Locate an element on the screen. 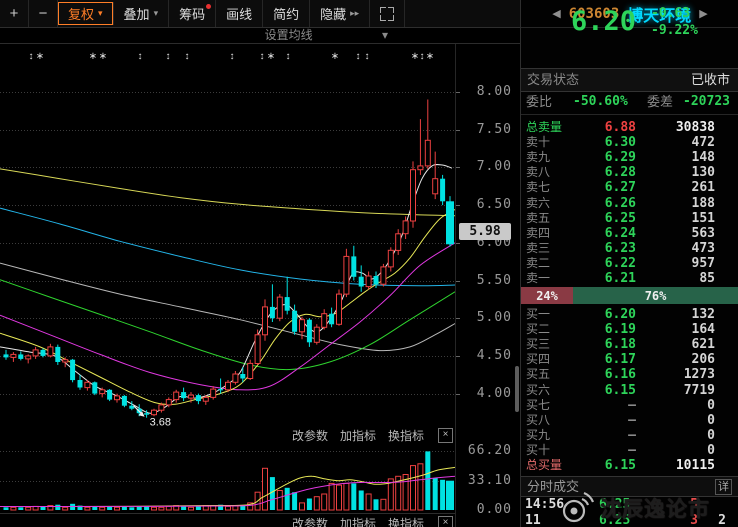 The width and height of the screenshot is (738, 527). sell-order-row: 卖十 6.30 472 is located at coordinates (620, 143).